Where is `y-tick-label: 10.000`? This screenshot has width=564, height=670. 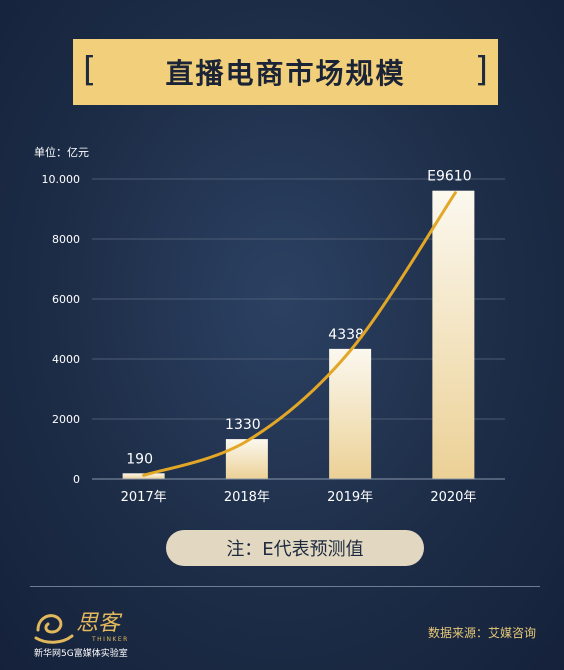
y-tick-label: 10.000 is located at coordinates (61, 179).